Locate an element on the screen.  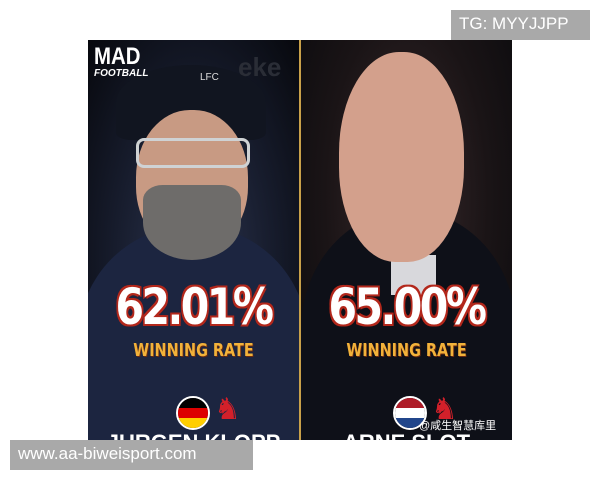
germany-flag-icon is located at coordinates (193, 413).